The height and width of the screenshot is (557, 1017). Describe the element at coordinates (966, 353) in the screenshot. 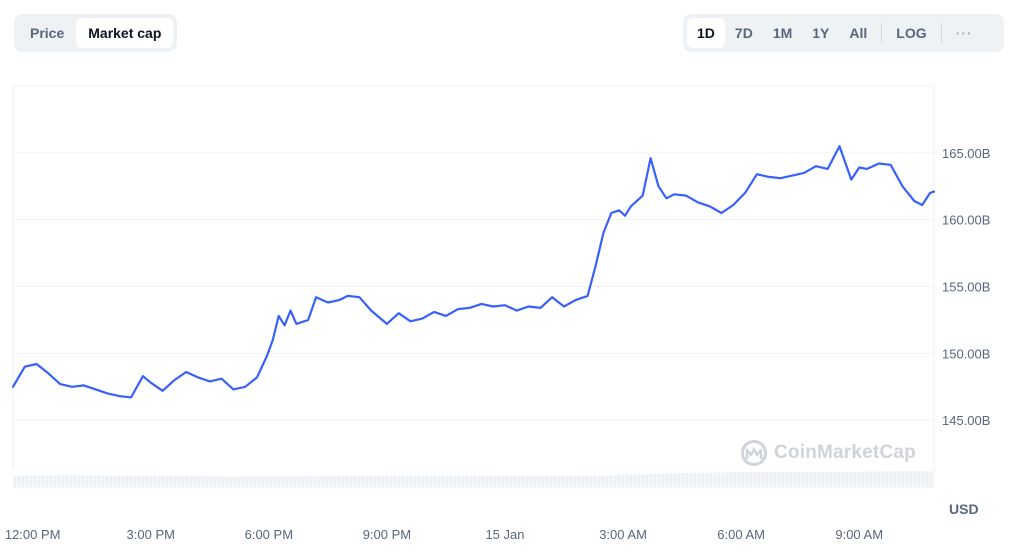

I see `y-tick-label: 150.00B` at that location.